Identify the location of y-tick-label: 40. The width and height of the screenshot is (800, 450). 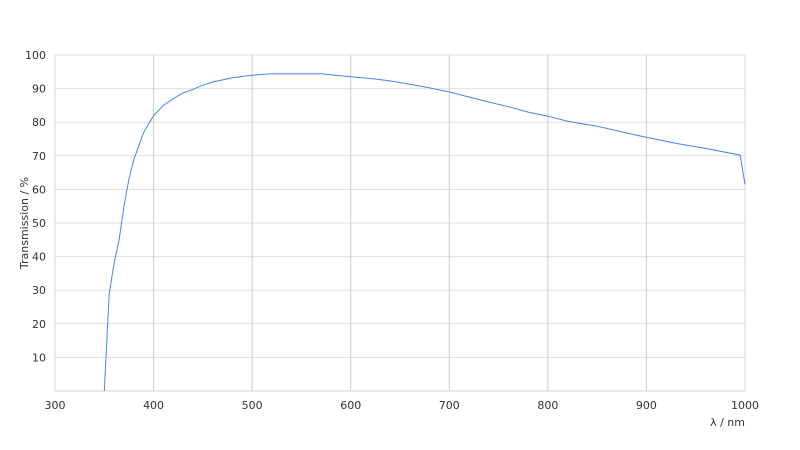
(39, 257).